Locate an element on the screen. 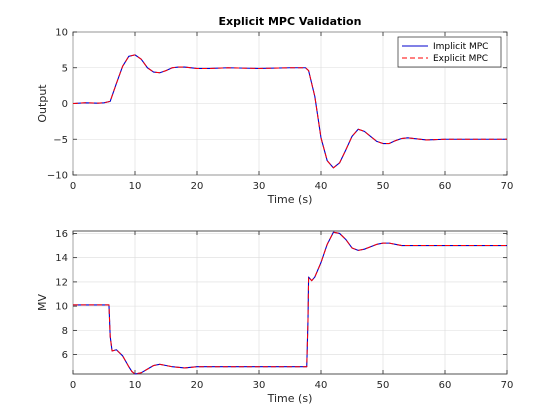 The image size is (560, 420). legend: Implicit MPC Explicit MPC is located at coordinates (449, 52).